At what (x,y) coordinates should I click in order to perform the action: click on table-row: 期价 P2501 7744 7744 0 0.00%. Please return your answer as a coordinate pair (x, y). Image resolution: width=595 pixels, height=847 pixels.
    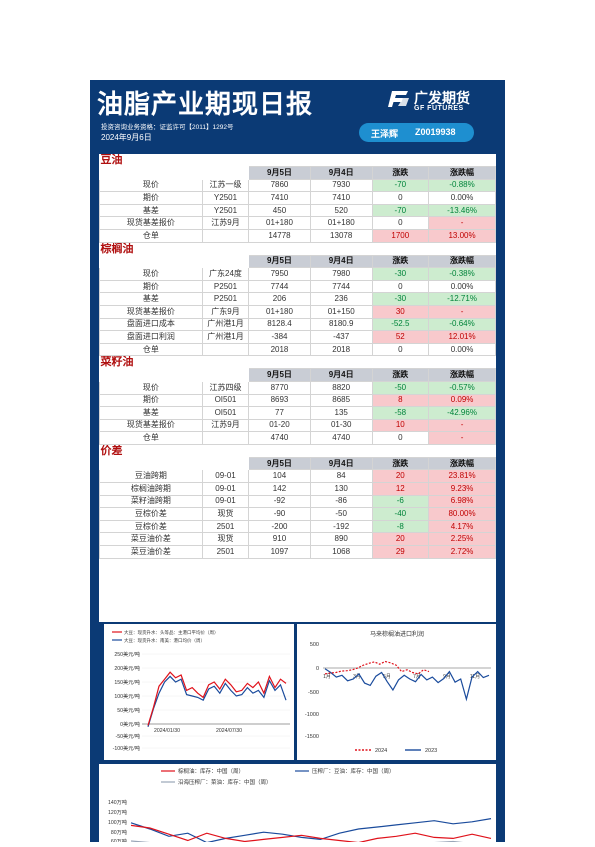
    Looking at the image, I should click on (297, 286).